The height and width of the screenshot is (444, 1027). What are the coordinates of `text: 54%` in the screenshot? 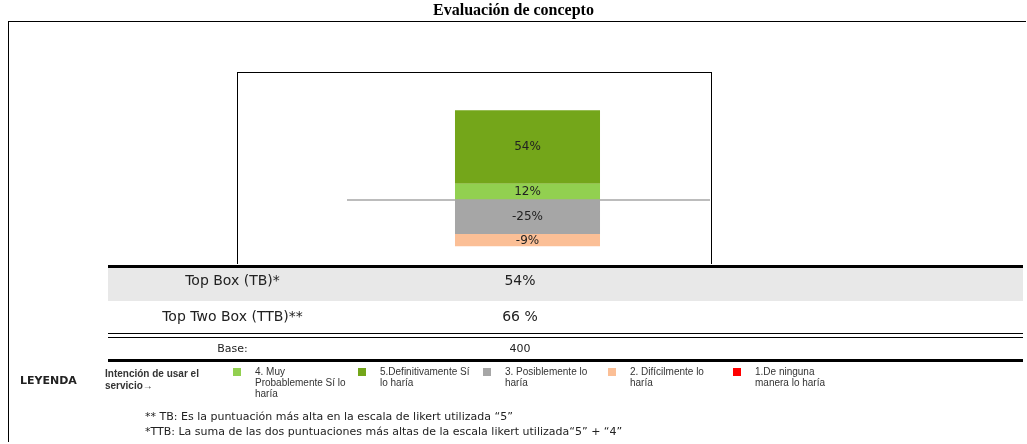 It's located at (520, 280).